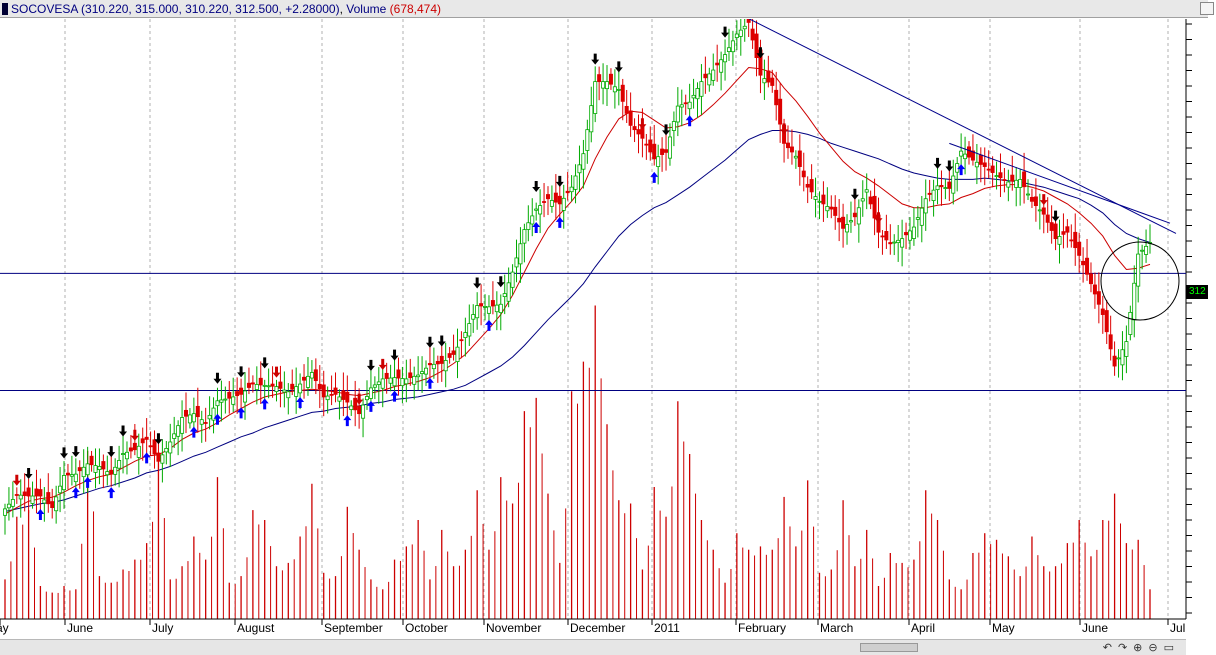 This screenshot has height=655, width=1216. Describe the element at coordinates (1177, 628) in the screenshot. I see `x-axis-label: Jul` at that location.